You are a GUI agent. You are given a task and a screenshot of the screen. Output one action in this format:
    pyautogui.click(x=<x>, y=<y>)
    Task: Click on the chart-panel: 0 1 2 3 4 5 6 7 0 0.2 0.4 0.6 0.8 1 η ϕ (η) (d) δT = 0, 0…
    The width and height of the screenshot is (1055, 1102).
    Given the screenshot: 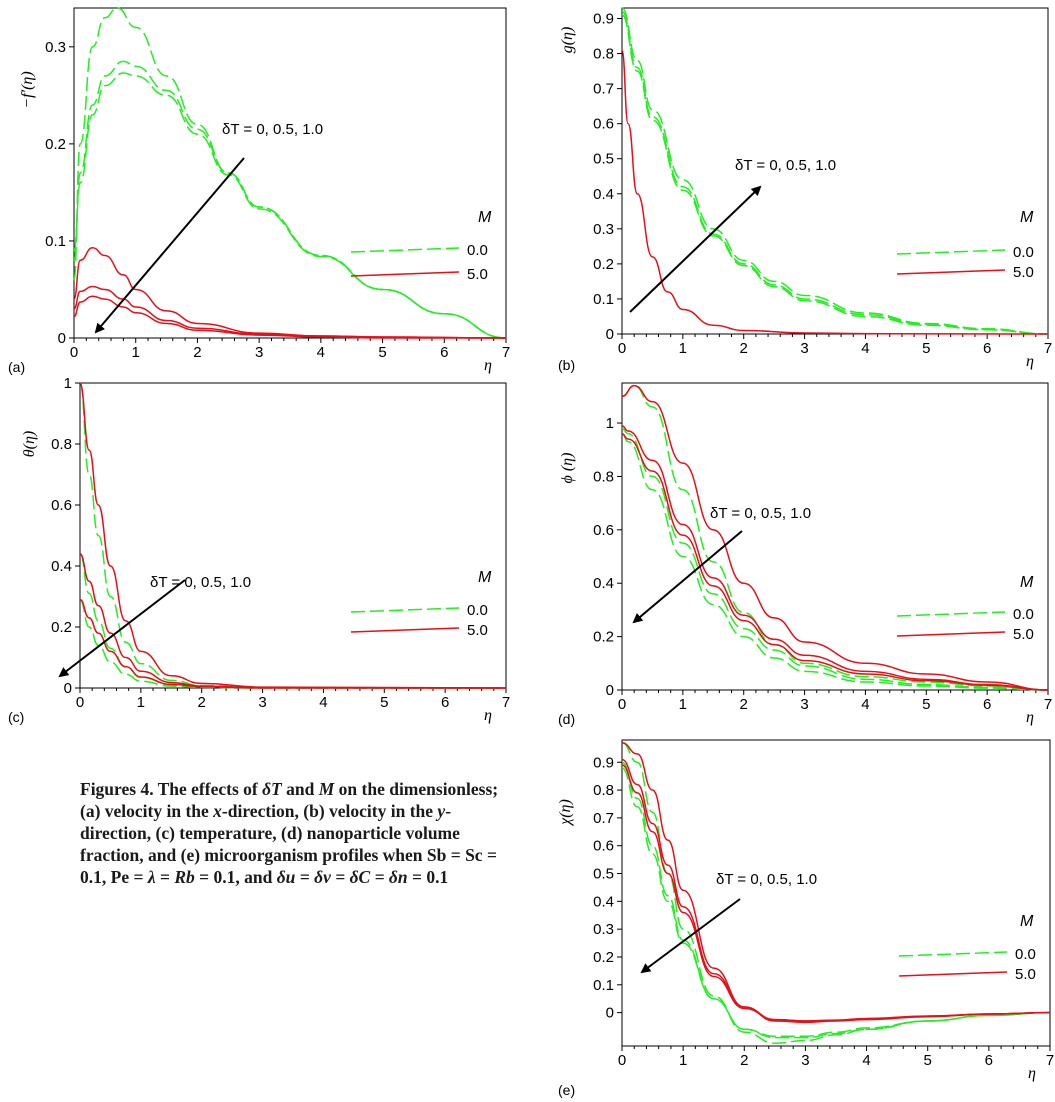 What is the action you would take?
    pyautogui.click(x=805, y=554)
    